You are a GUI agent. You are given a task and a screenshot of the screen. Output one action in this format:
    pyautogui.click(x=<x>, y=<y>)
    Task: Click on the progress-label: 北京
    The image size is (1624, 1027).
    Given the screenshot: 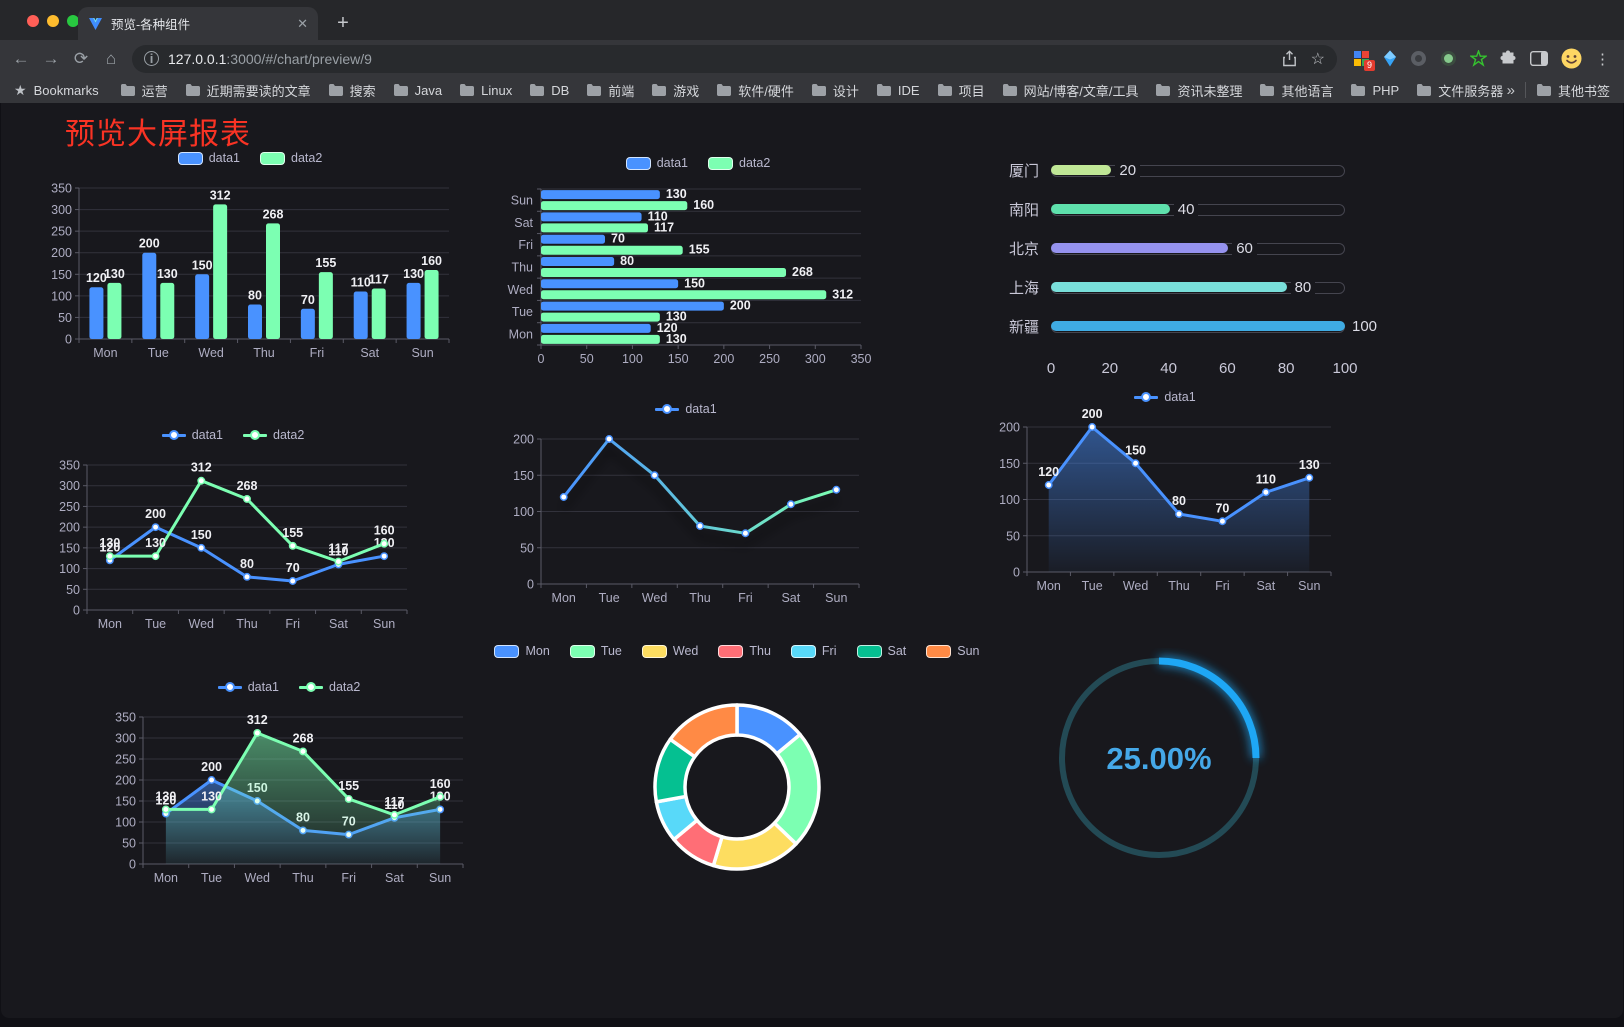 What is the action you would take?
    pyautogui.click(x=1023, y=249)
    